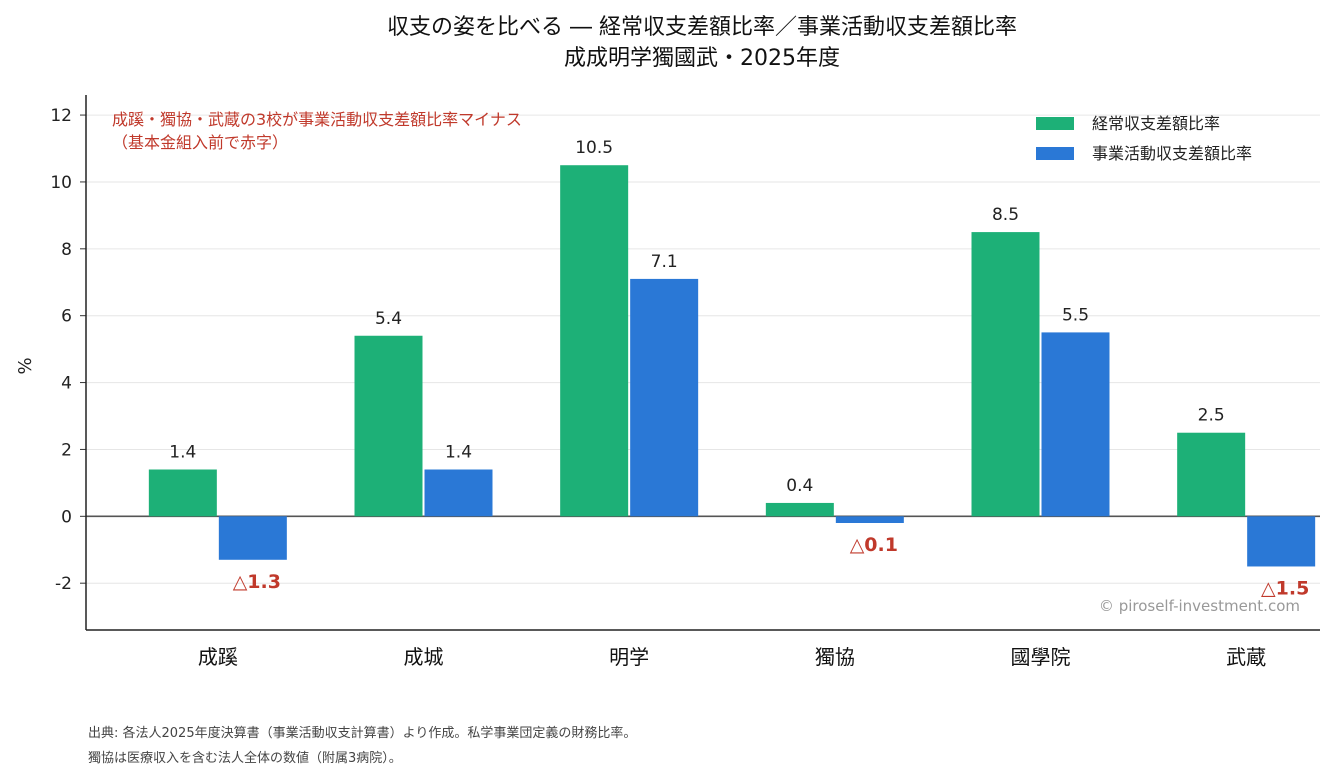  I want to click on data-label: 2.5, so click(1211, 416).